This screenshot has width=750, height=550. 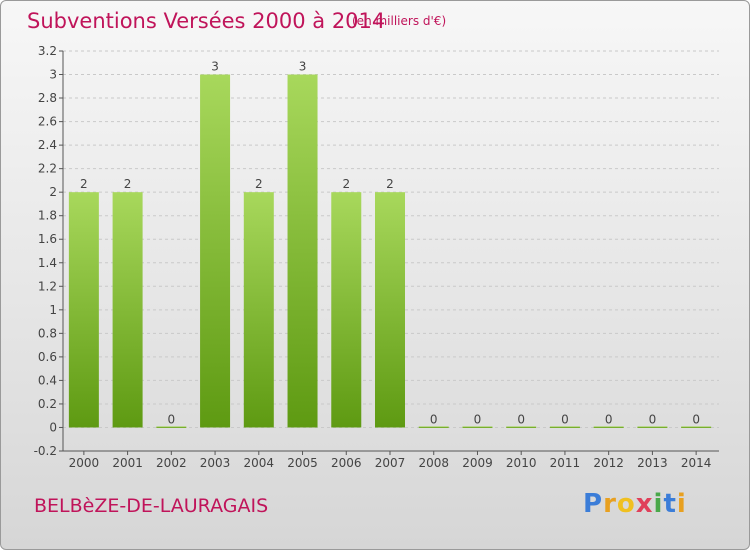 What do you see at coordinates (608, 463) in the screenshot?
I see `x-tick-label: 2012` at bounding box center [608, 463].